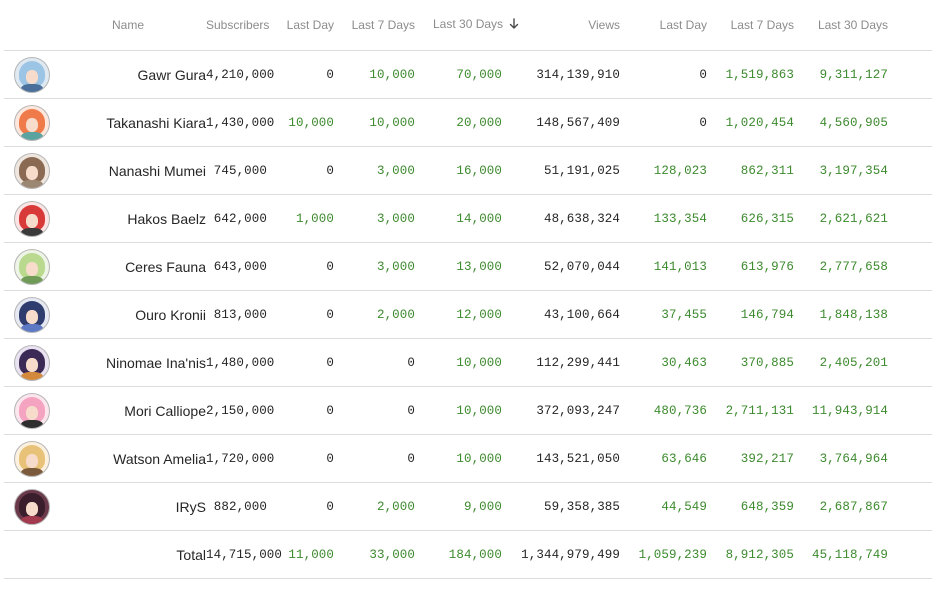 The width and height of the screenshot is (943, 589). I want to click on cell-views-last-30: 1,848,138, so click(841, 314).